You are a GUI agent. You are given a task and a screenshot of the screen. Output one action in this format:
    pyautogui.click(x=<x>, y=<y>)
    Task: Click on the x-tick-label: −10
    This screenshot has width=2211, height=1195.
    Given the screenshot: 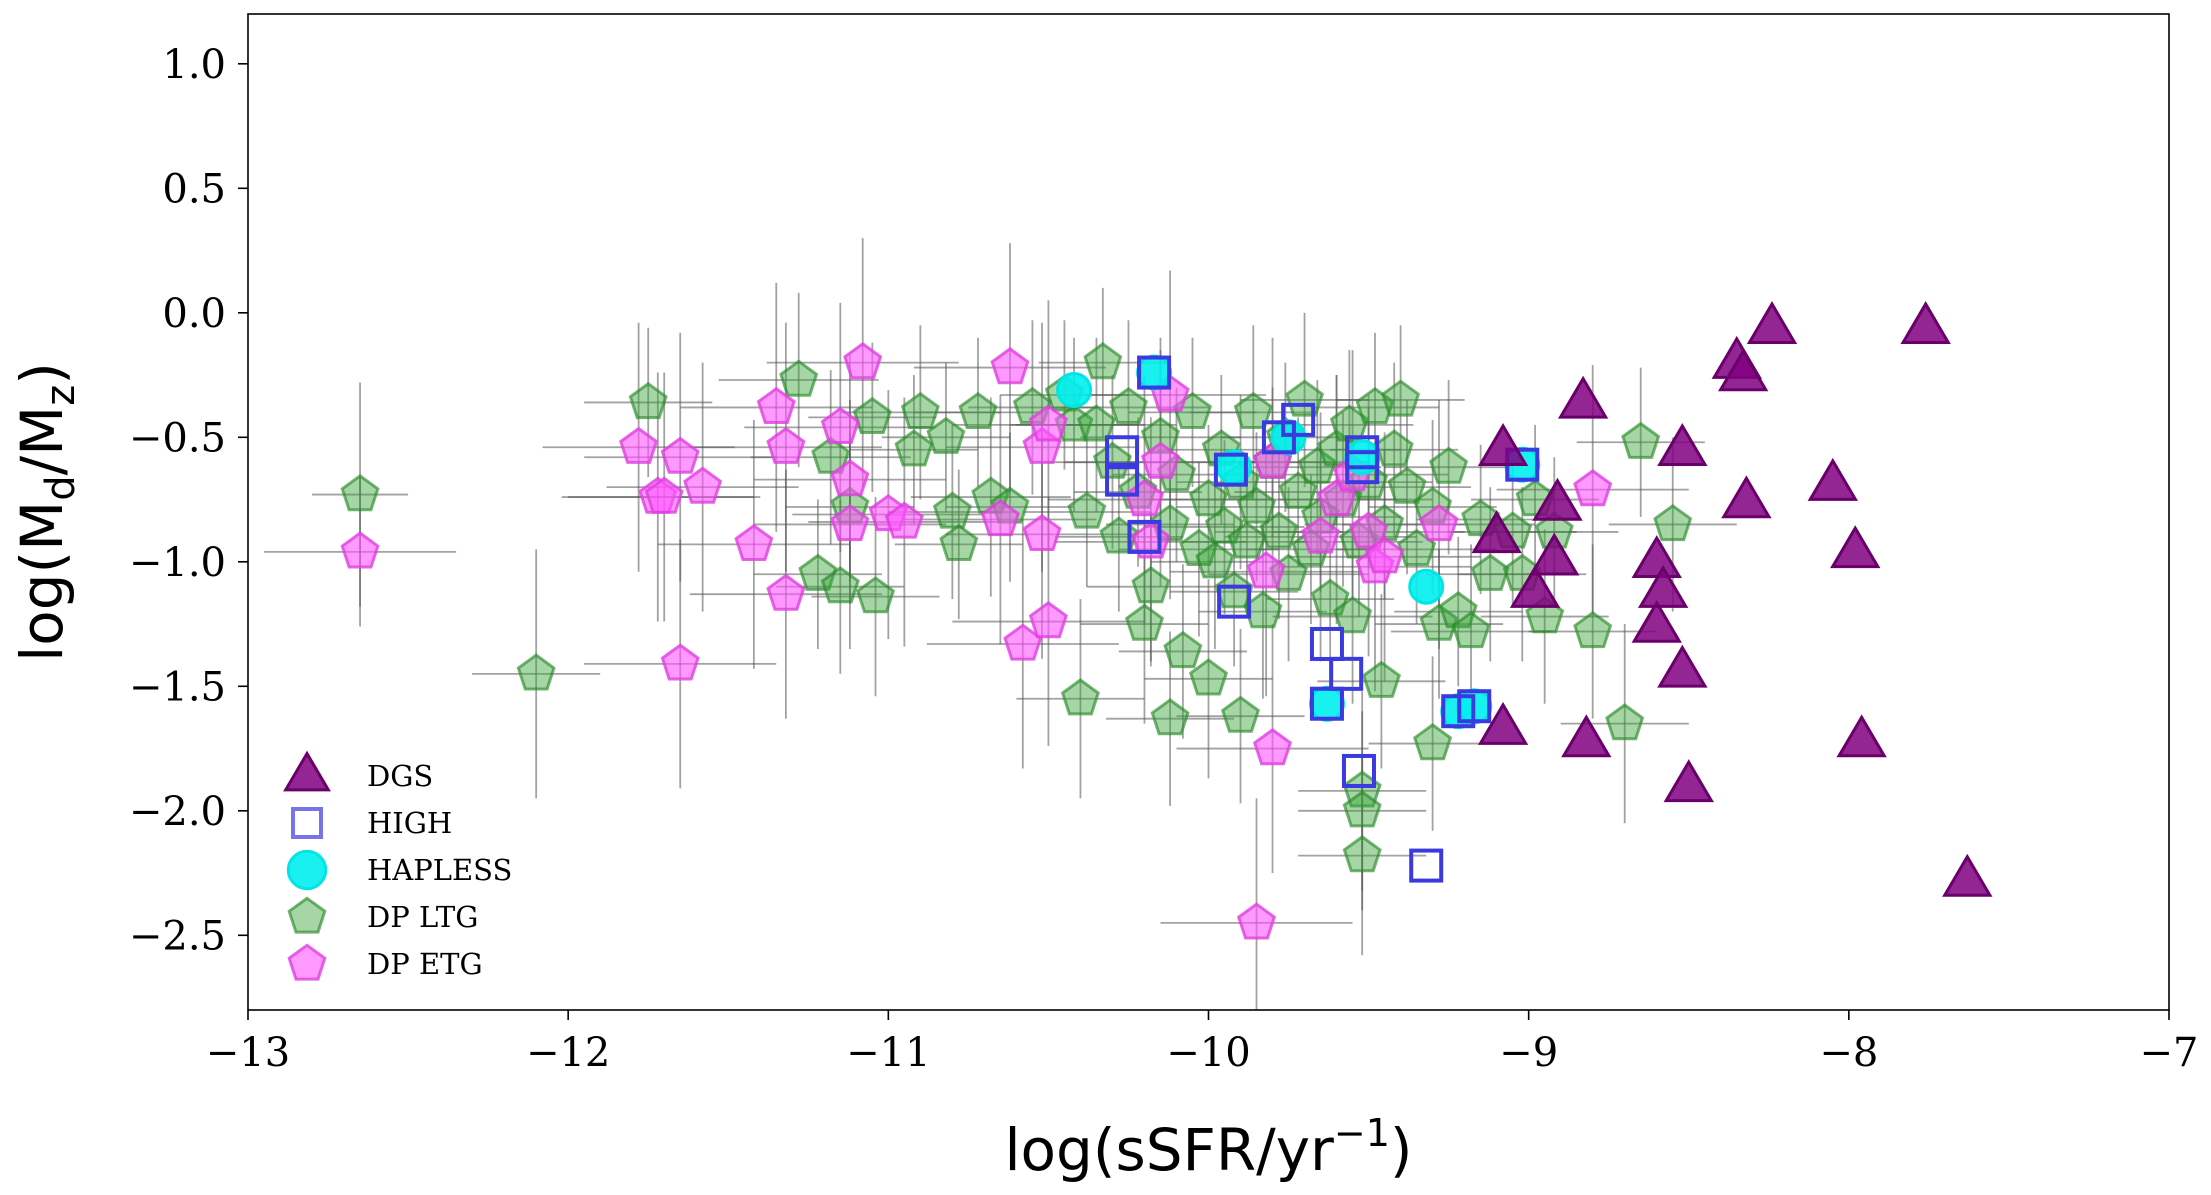 What is the action you would take?
    pyautogui.click(x=1208, y=1053)
    